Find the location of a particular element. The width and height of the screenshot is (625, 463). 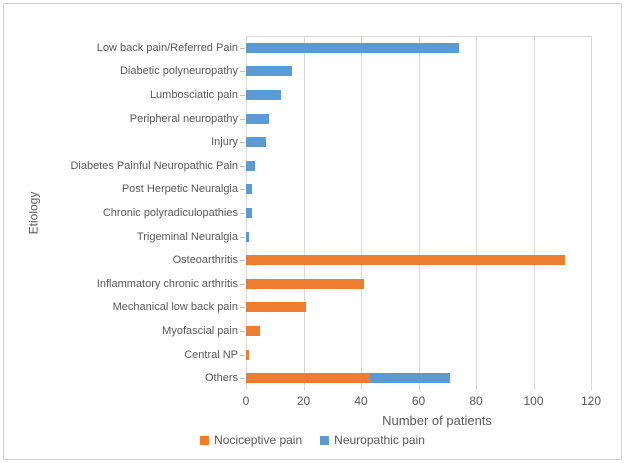

x-tick-label-120: 120 is located at coordinates (591, 401).